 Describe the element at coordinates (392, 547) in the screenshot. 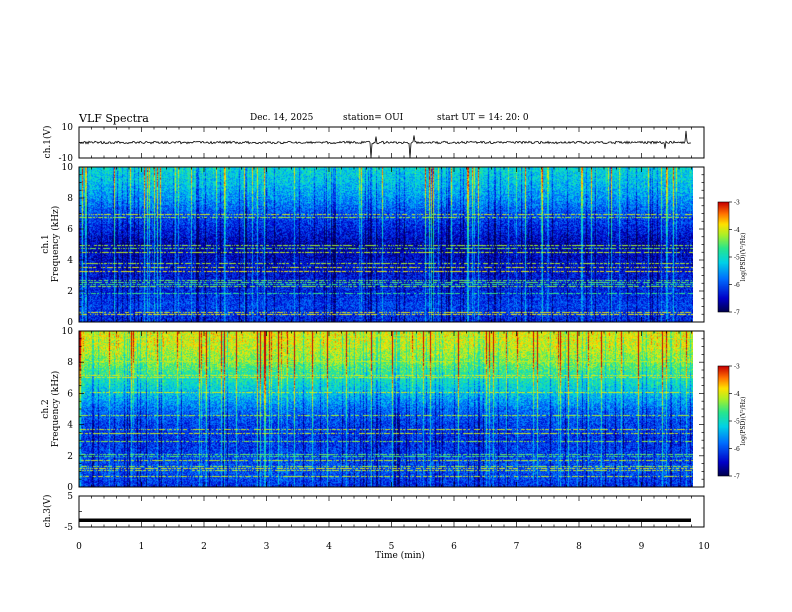

I see `x-tick-label-5: 5` at that location.